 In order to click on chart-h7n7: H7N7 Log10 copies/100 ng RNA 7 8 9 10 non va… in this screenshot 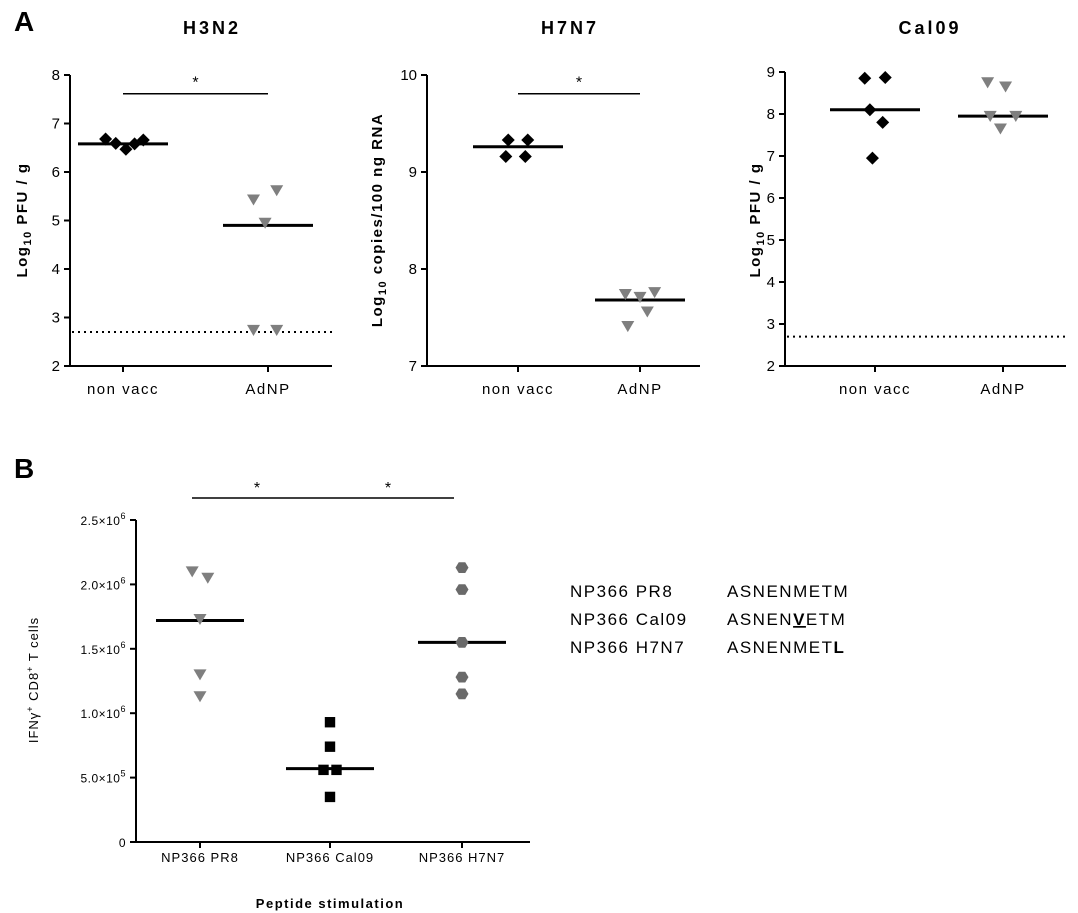, I will do `click(534, 208)`.